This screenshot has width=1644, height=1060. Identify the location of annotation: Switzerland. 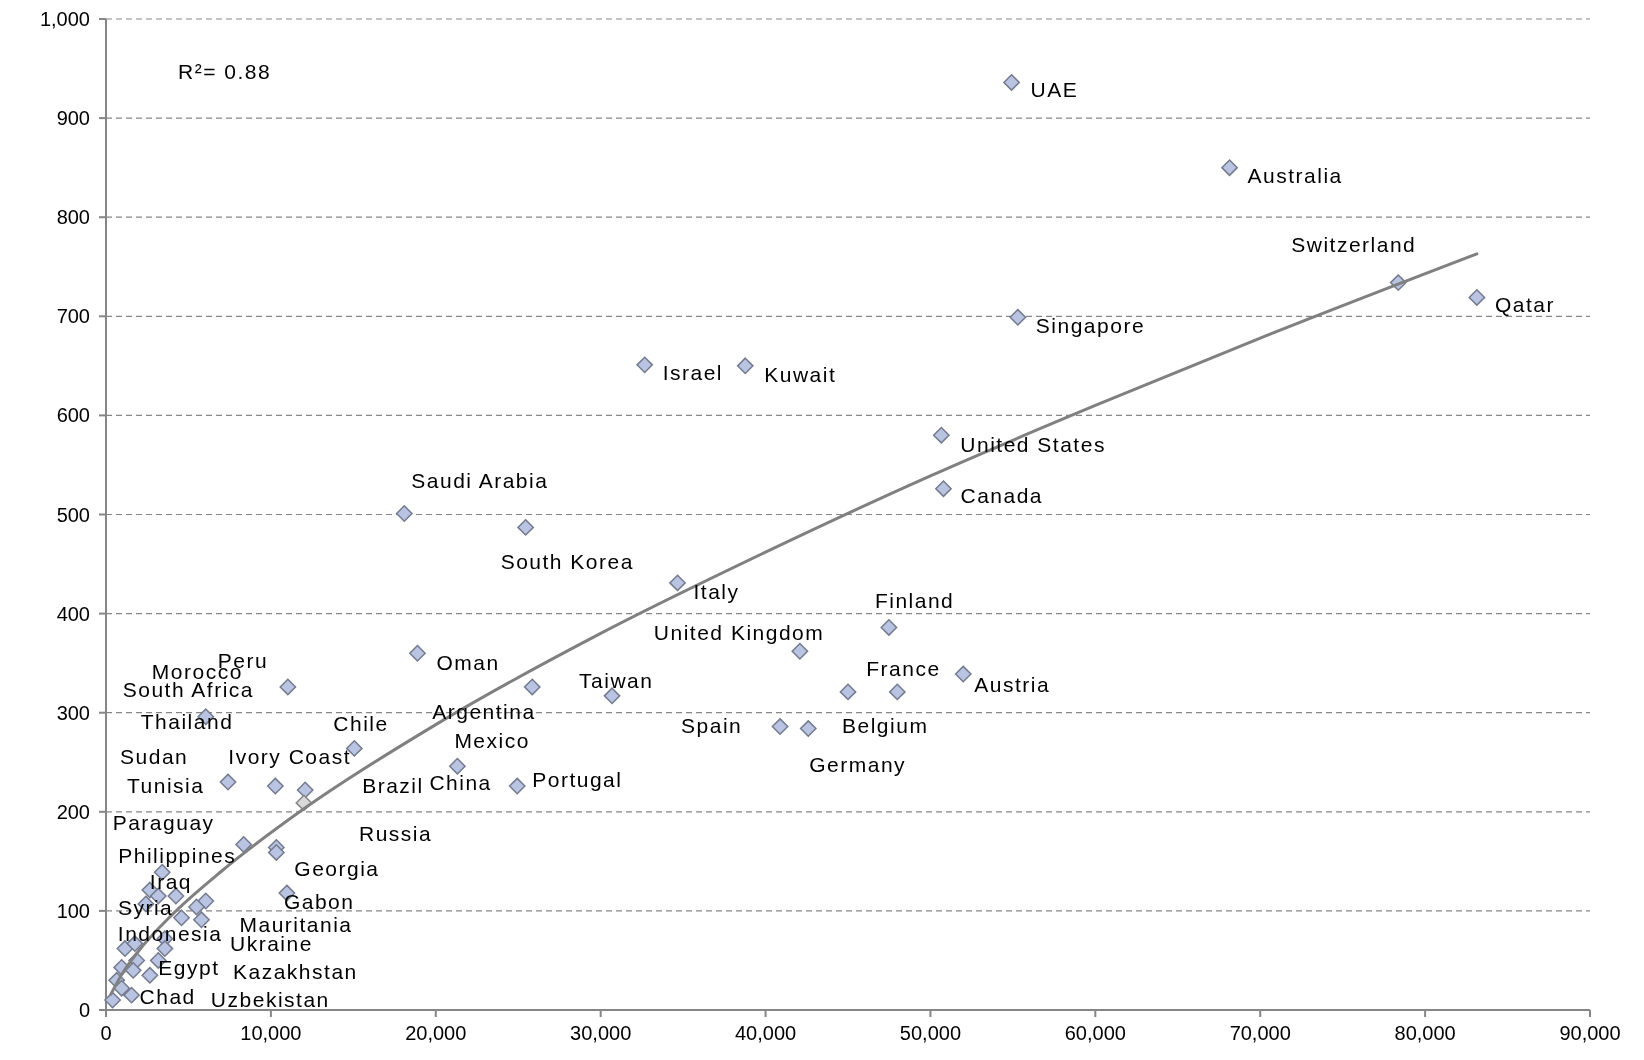
(1354, 244).